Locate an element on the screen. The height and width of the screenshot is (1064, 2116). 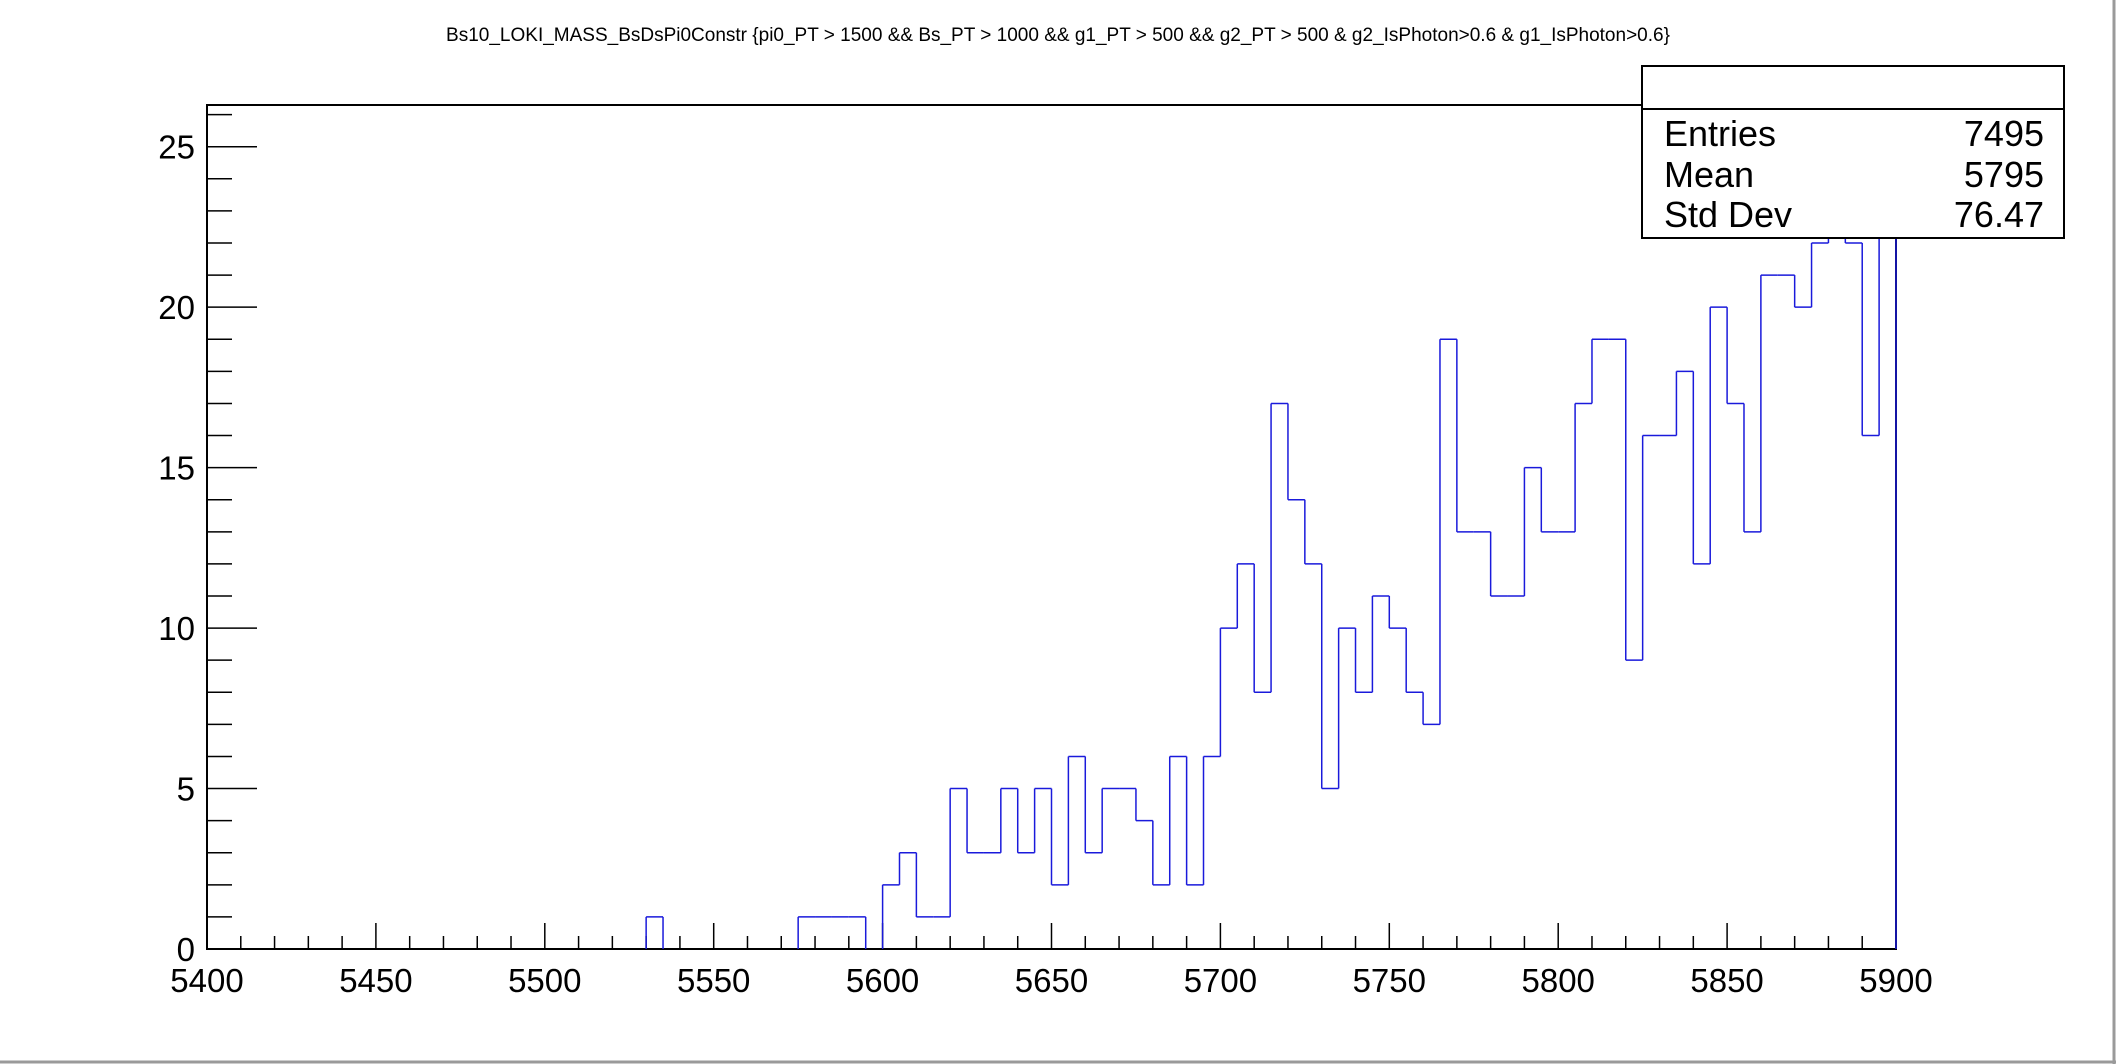
y-tick-label: 5 is located at coordinates (186, 789).